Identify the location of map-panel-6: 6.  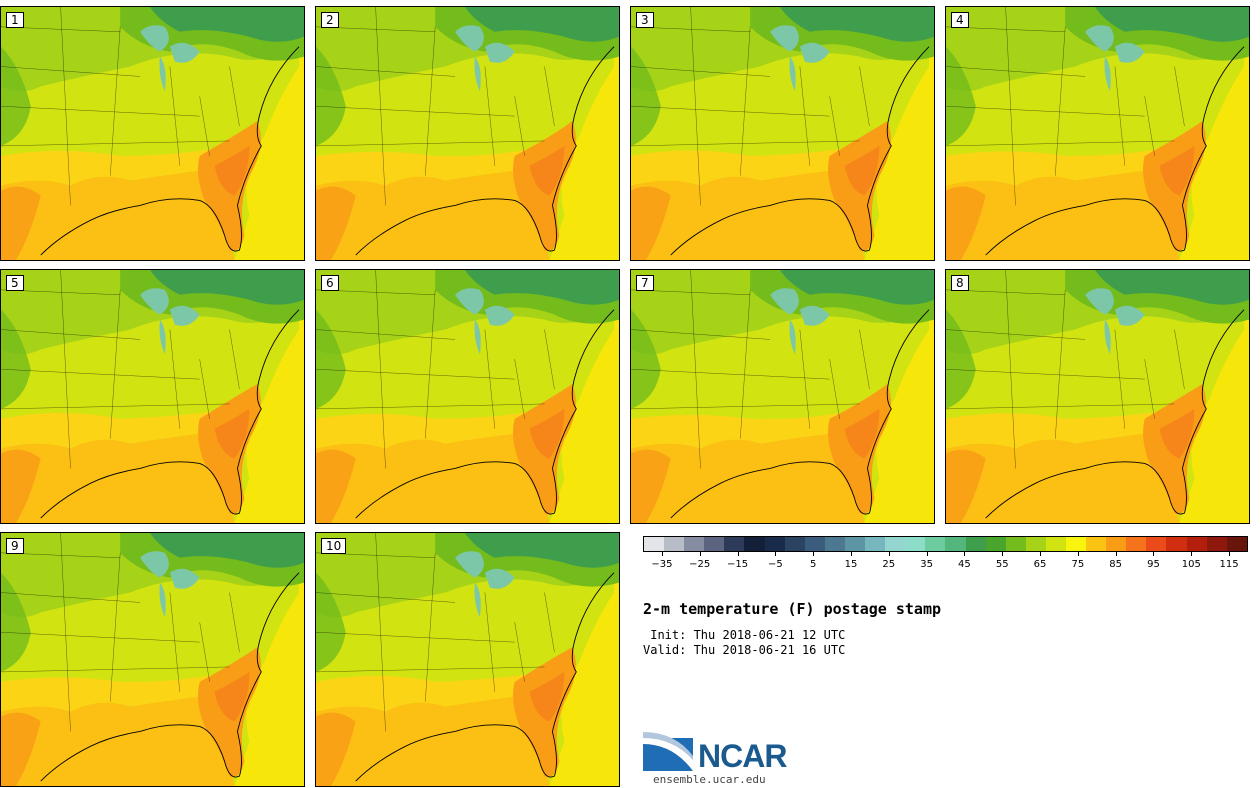
(467, 396).